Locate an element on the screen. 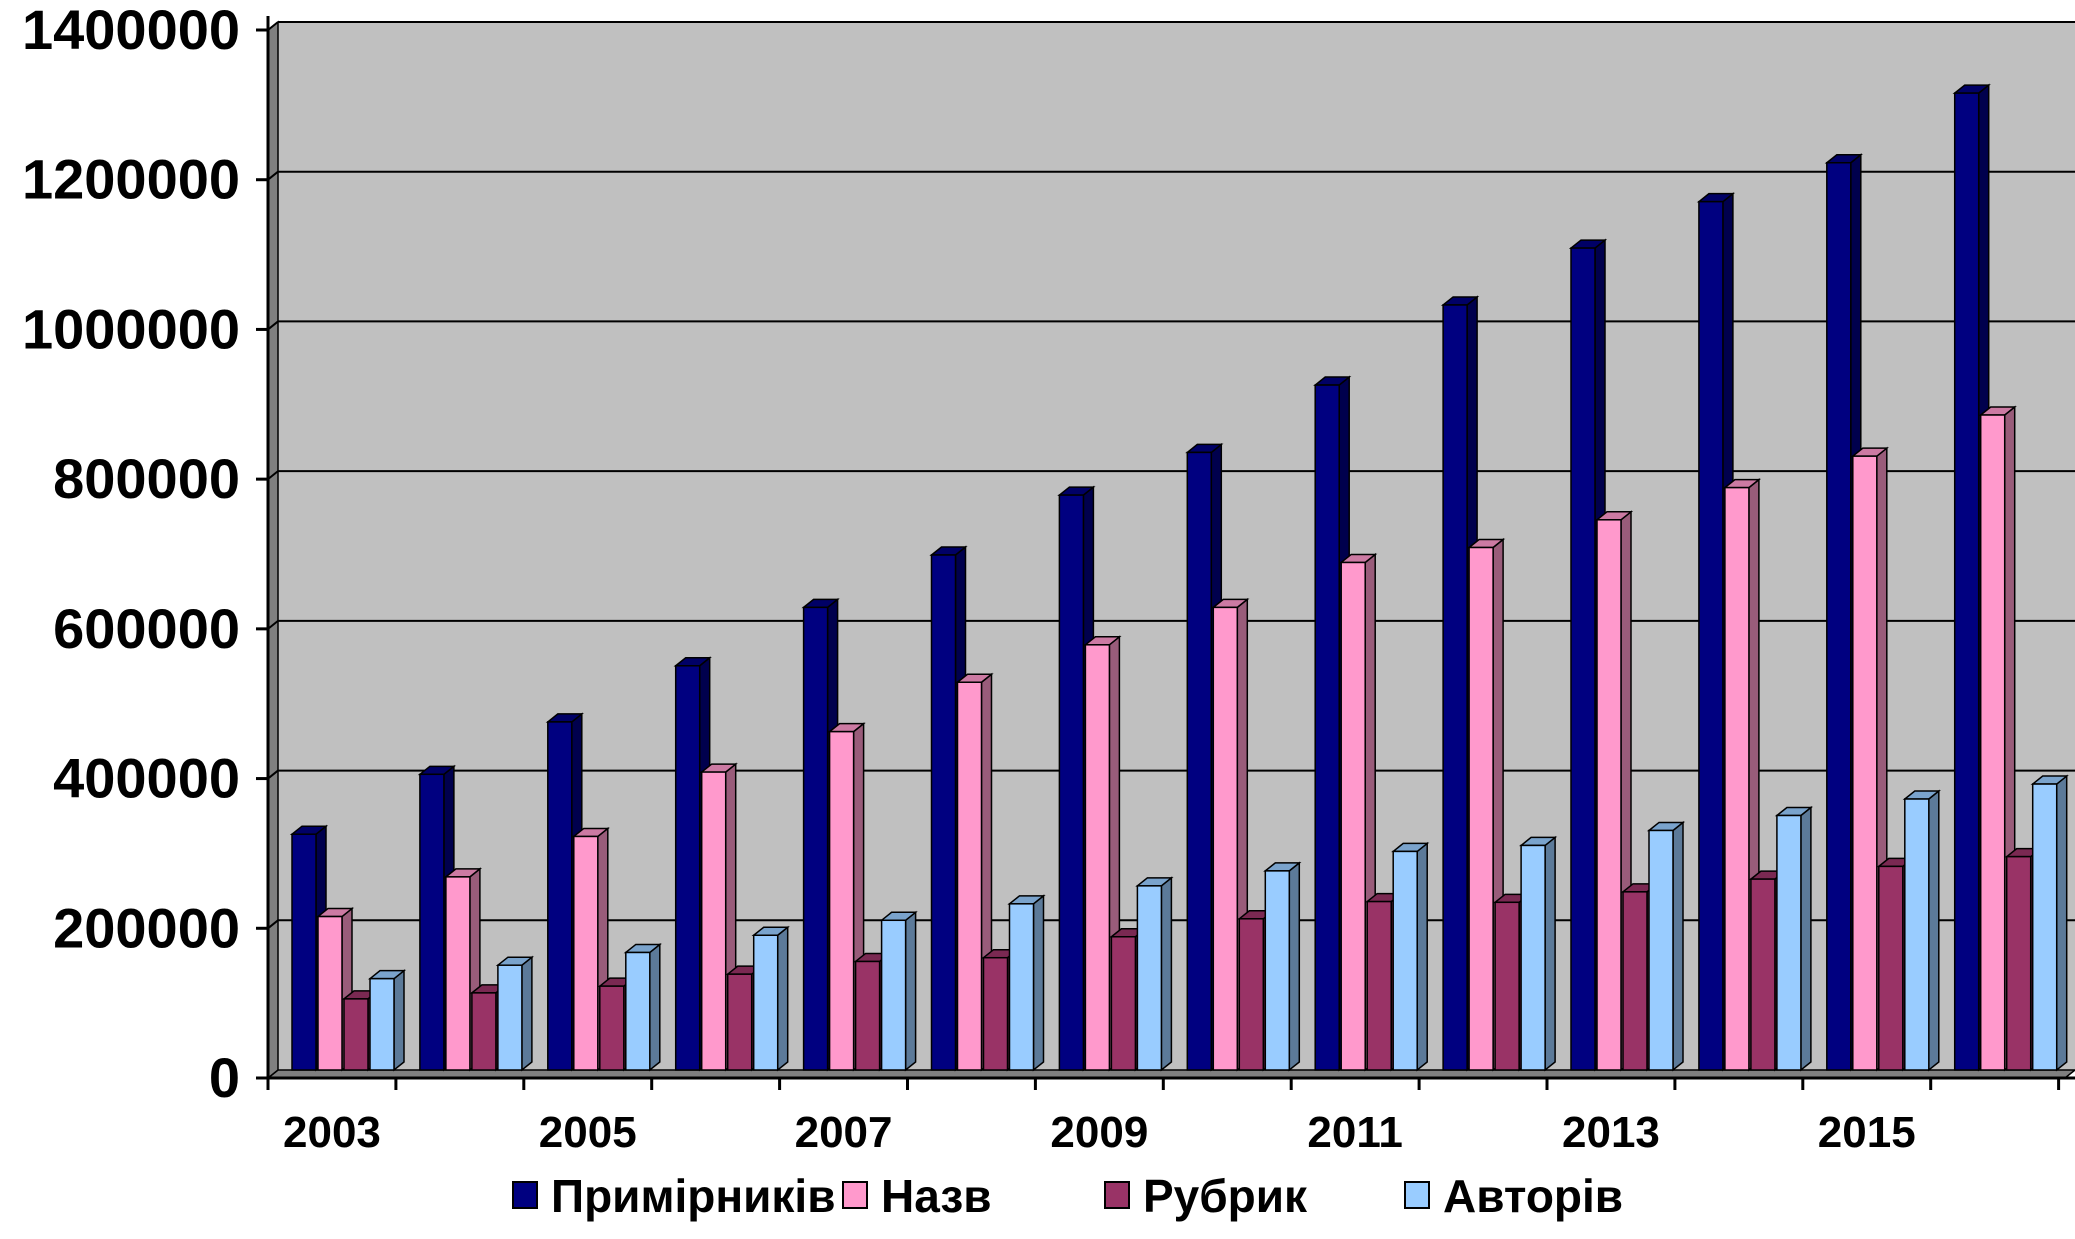 Image resolution: width=2075 pixels, height=1239 pixels. bar-Авторів-2013 is located at coordinates (1666, 946).